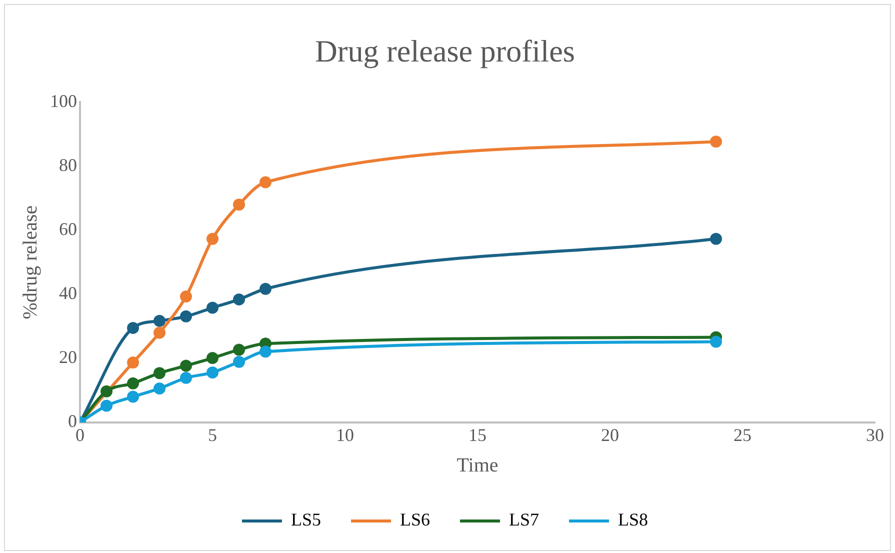 This screenshot has height=553, width=895. What do you see at coordinates (415, 520) in the screenshot?
I see `legend-label: LS6` at bounding box center [415, 520].